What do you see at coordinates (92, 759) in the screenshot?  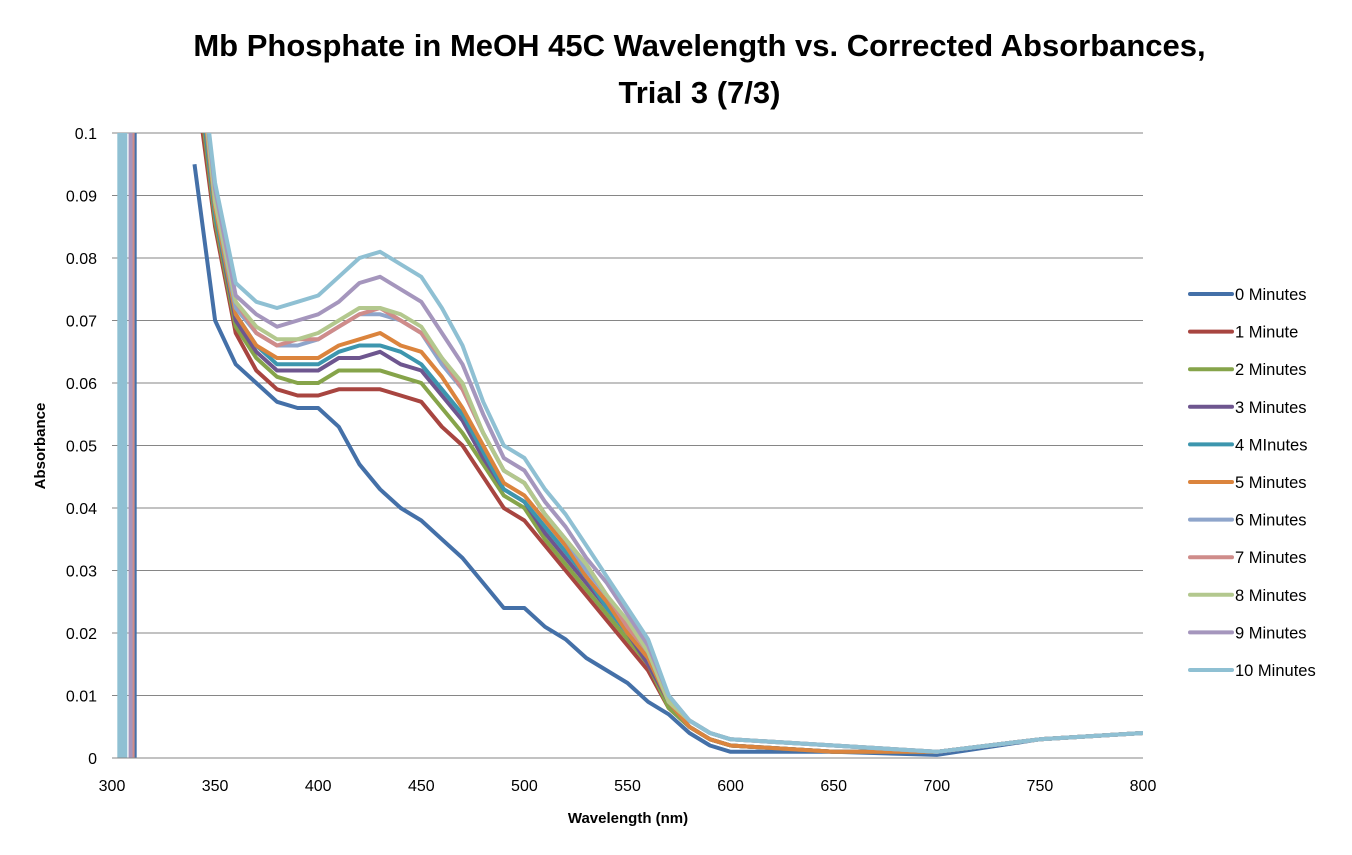 I see `y-tick-label: 0` at bounding box center [92, 759].